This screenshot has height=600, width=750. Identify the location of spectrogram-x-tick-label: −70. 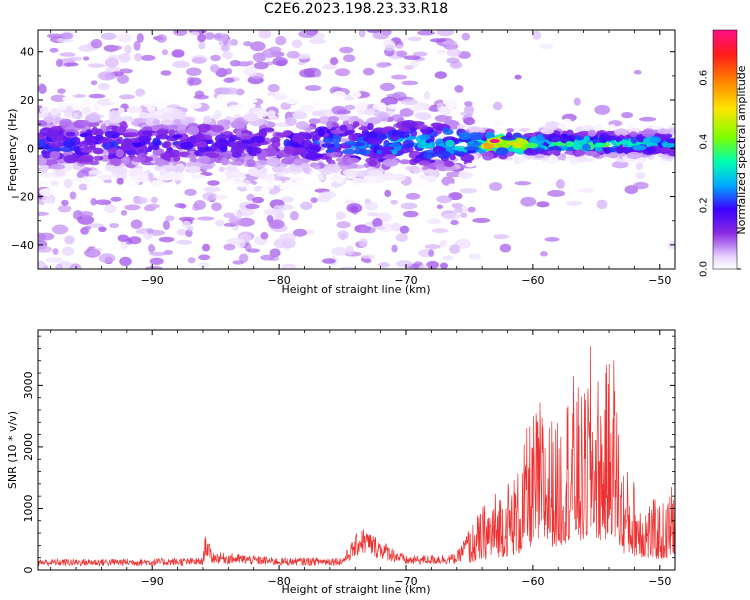
(405, 280).